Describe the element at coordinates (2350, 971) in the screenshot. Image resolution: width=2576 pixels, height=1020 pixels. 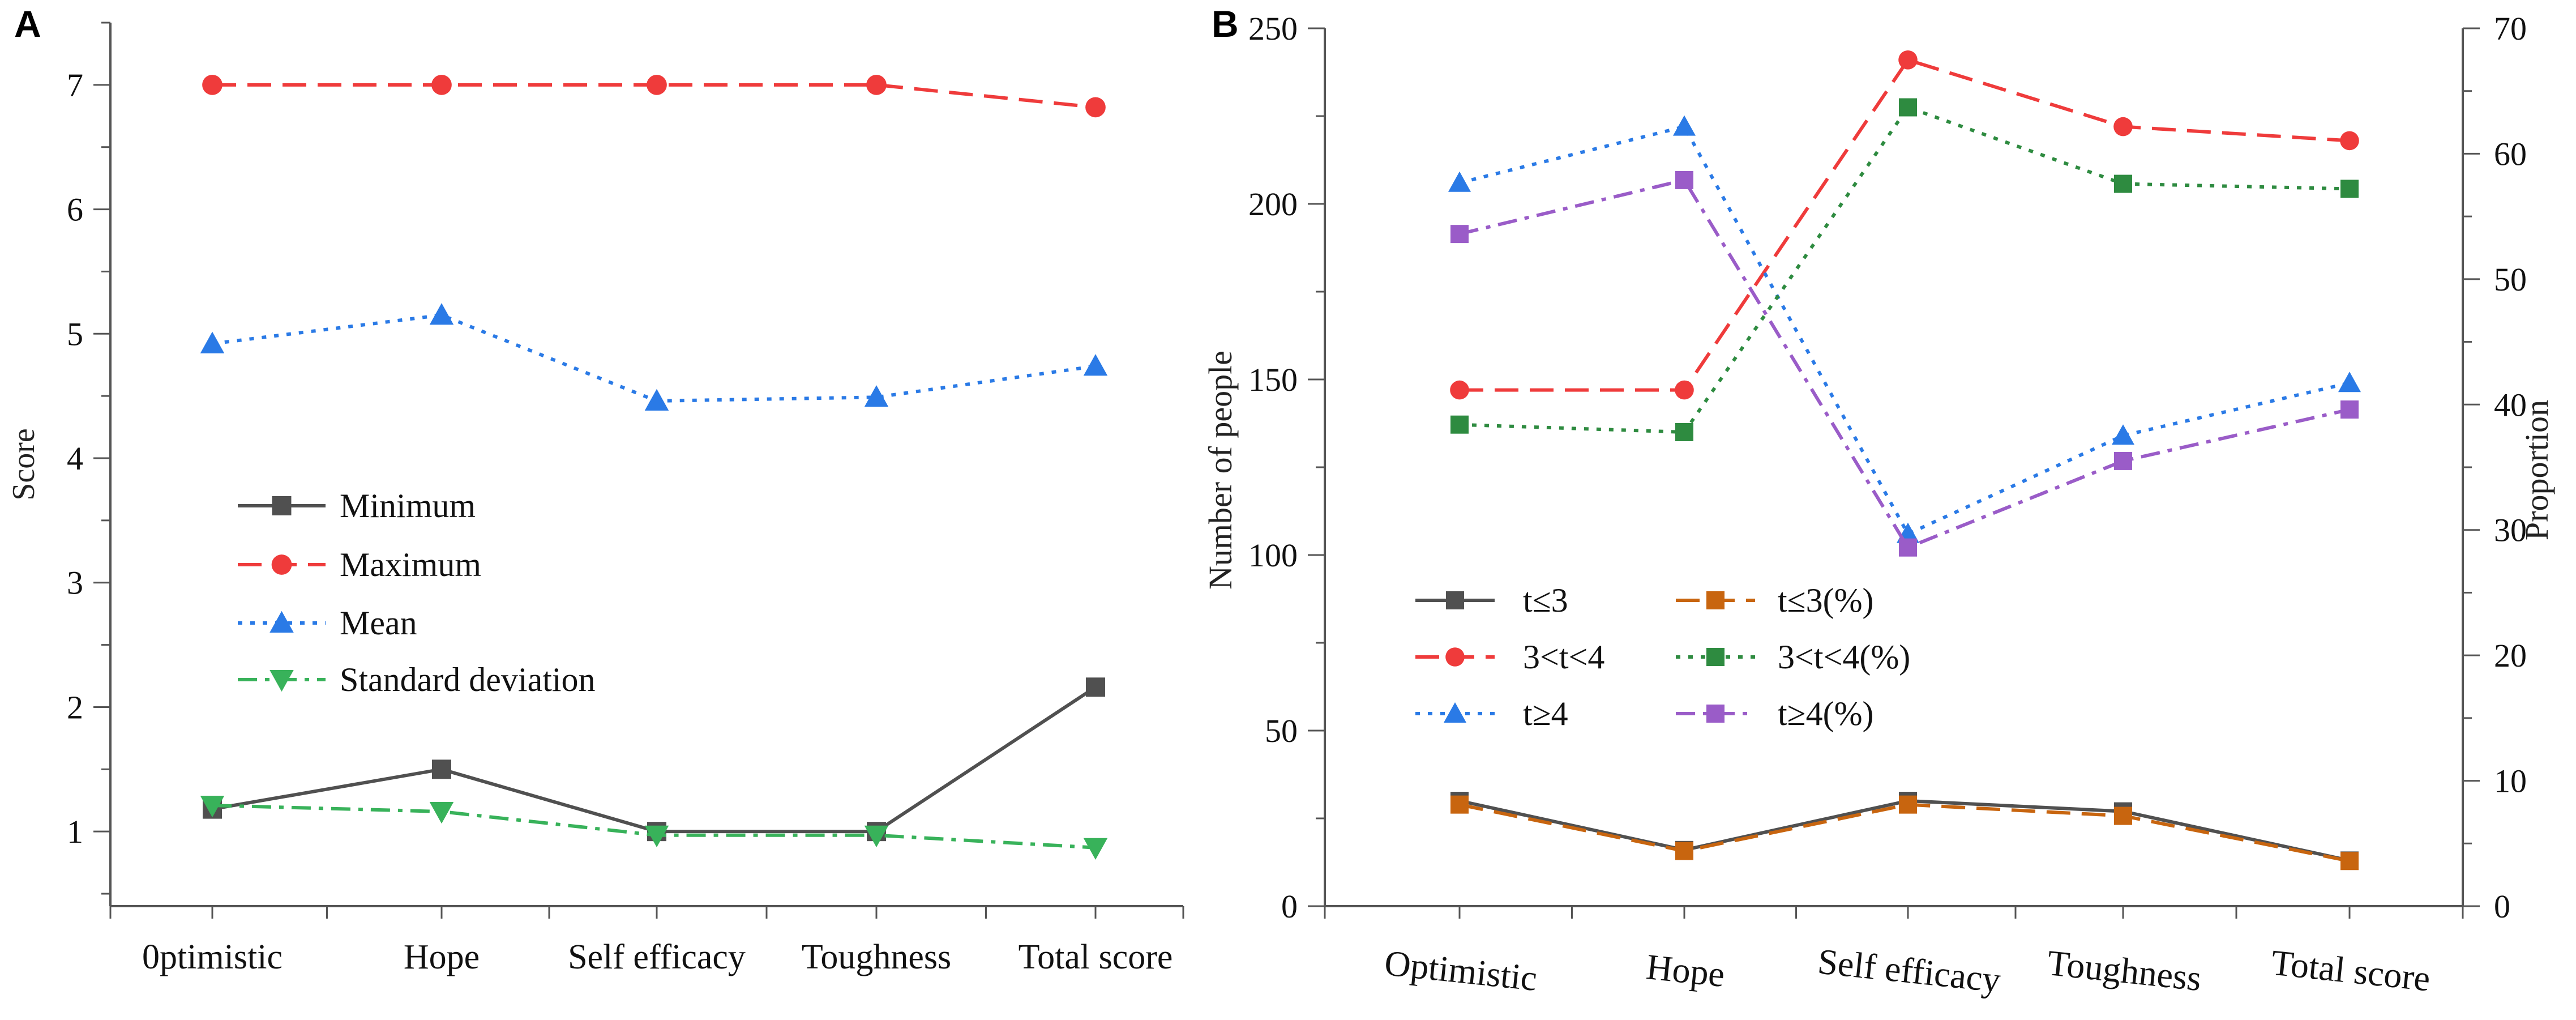
I see `panel-b-x-label-total-score: Total score` at that location.